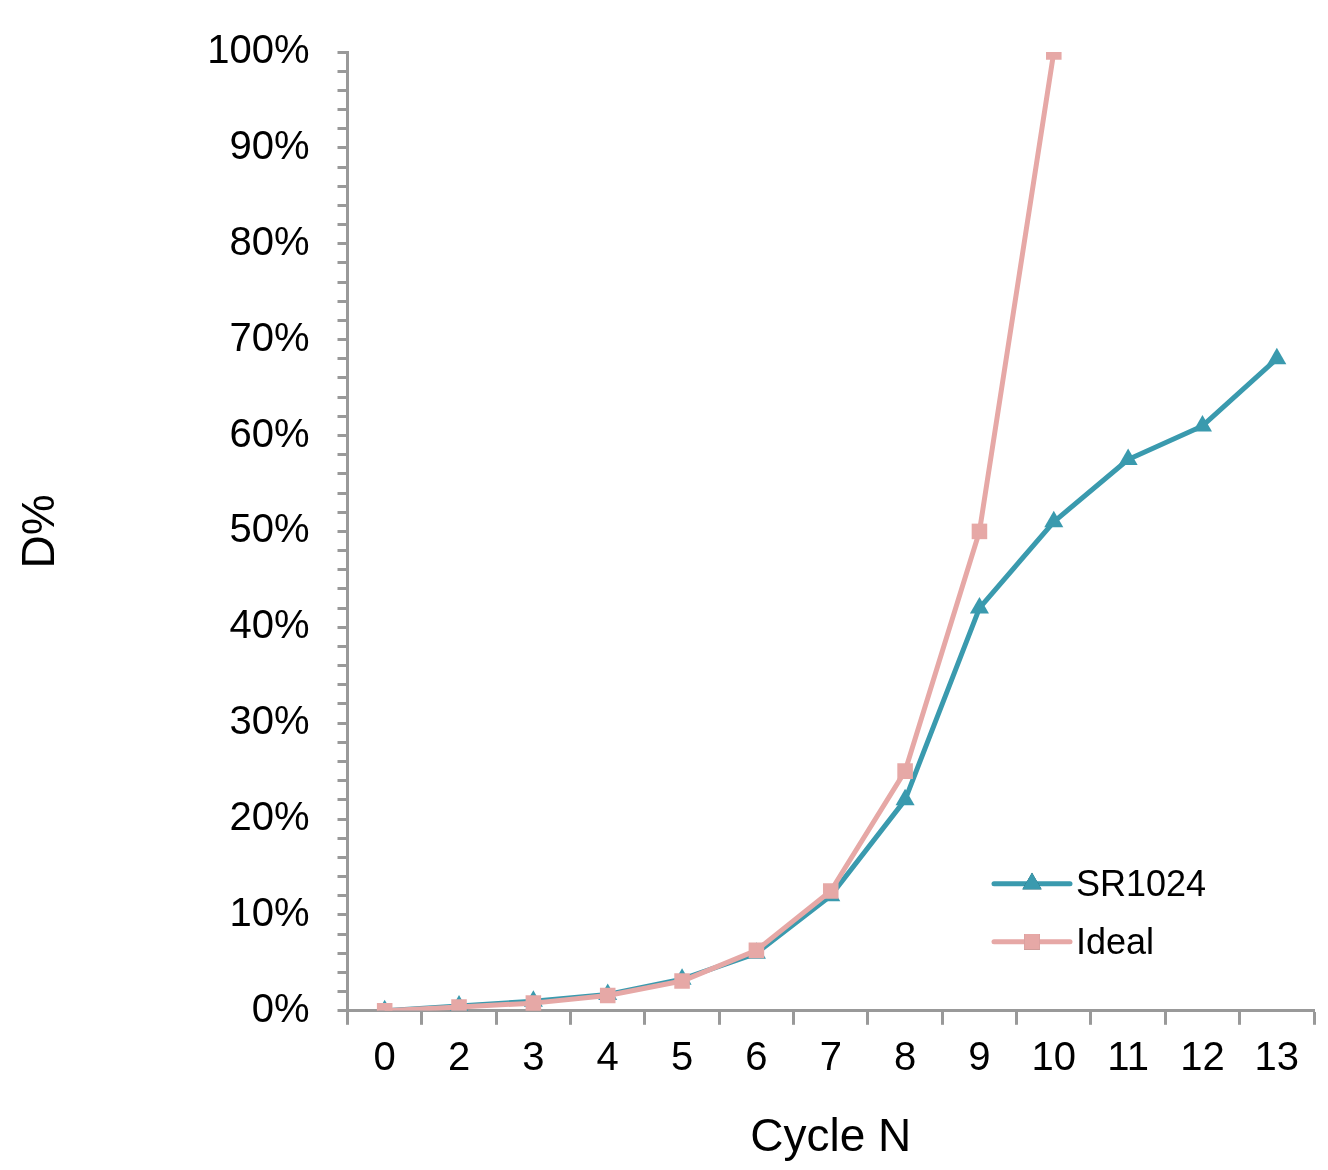 The width and height of the screenshot is (1328, 1170). Describe the element at coordinates (269, 911) in the screenshot. I see `y-tick-label: 10%` at that location.